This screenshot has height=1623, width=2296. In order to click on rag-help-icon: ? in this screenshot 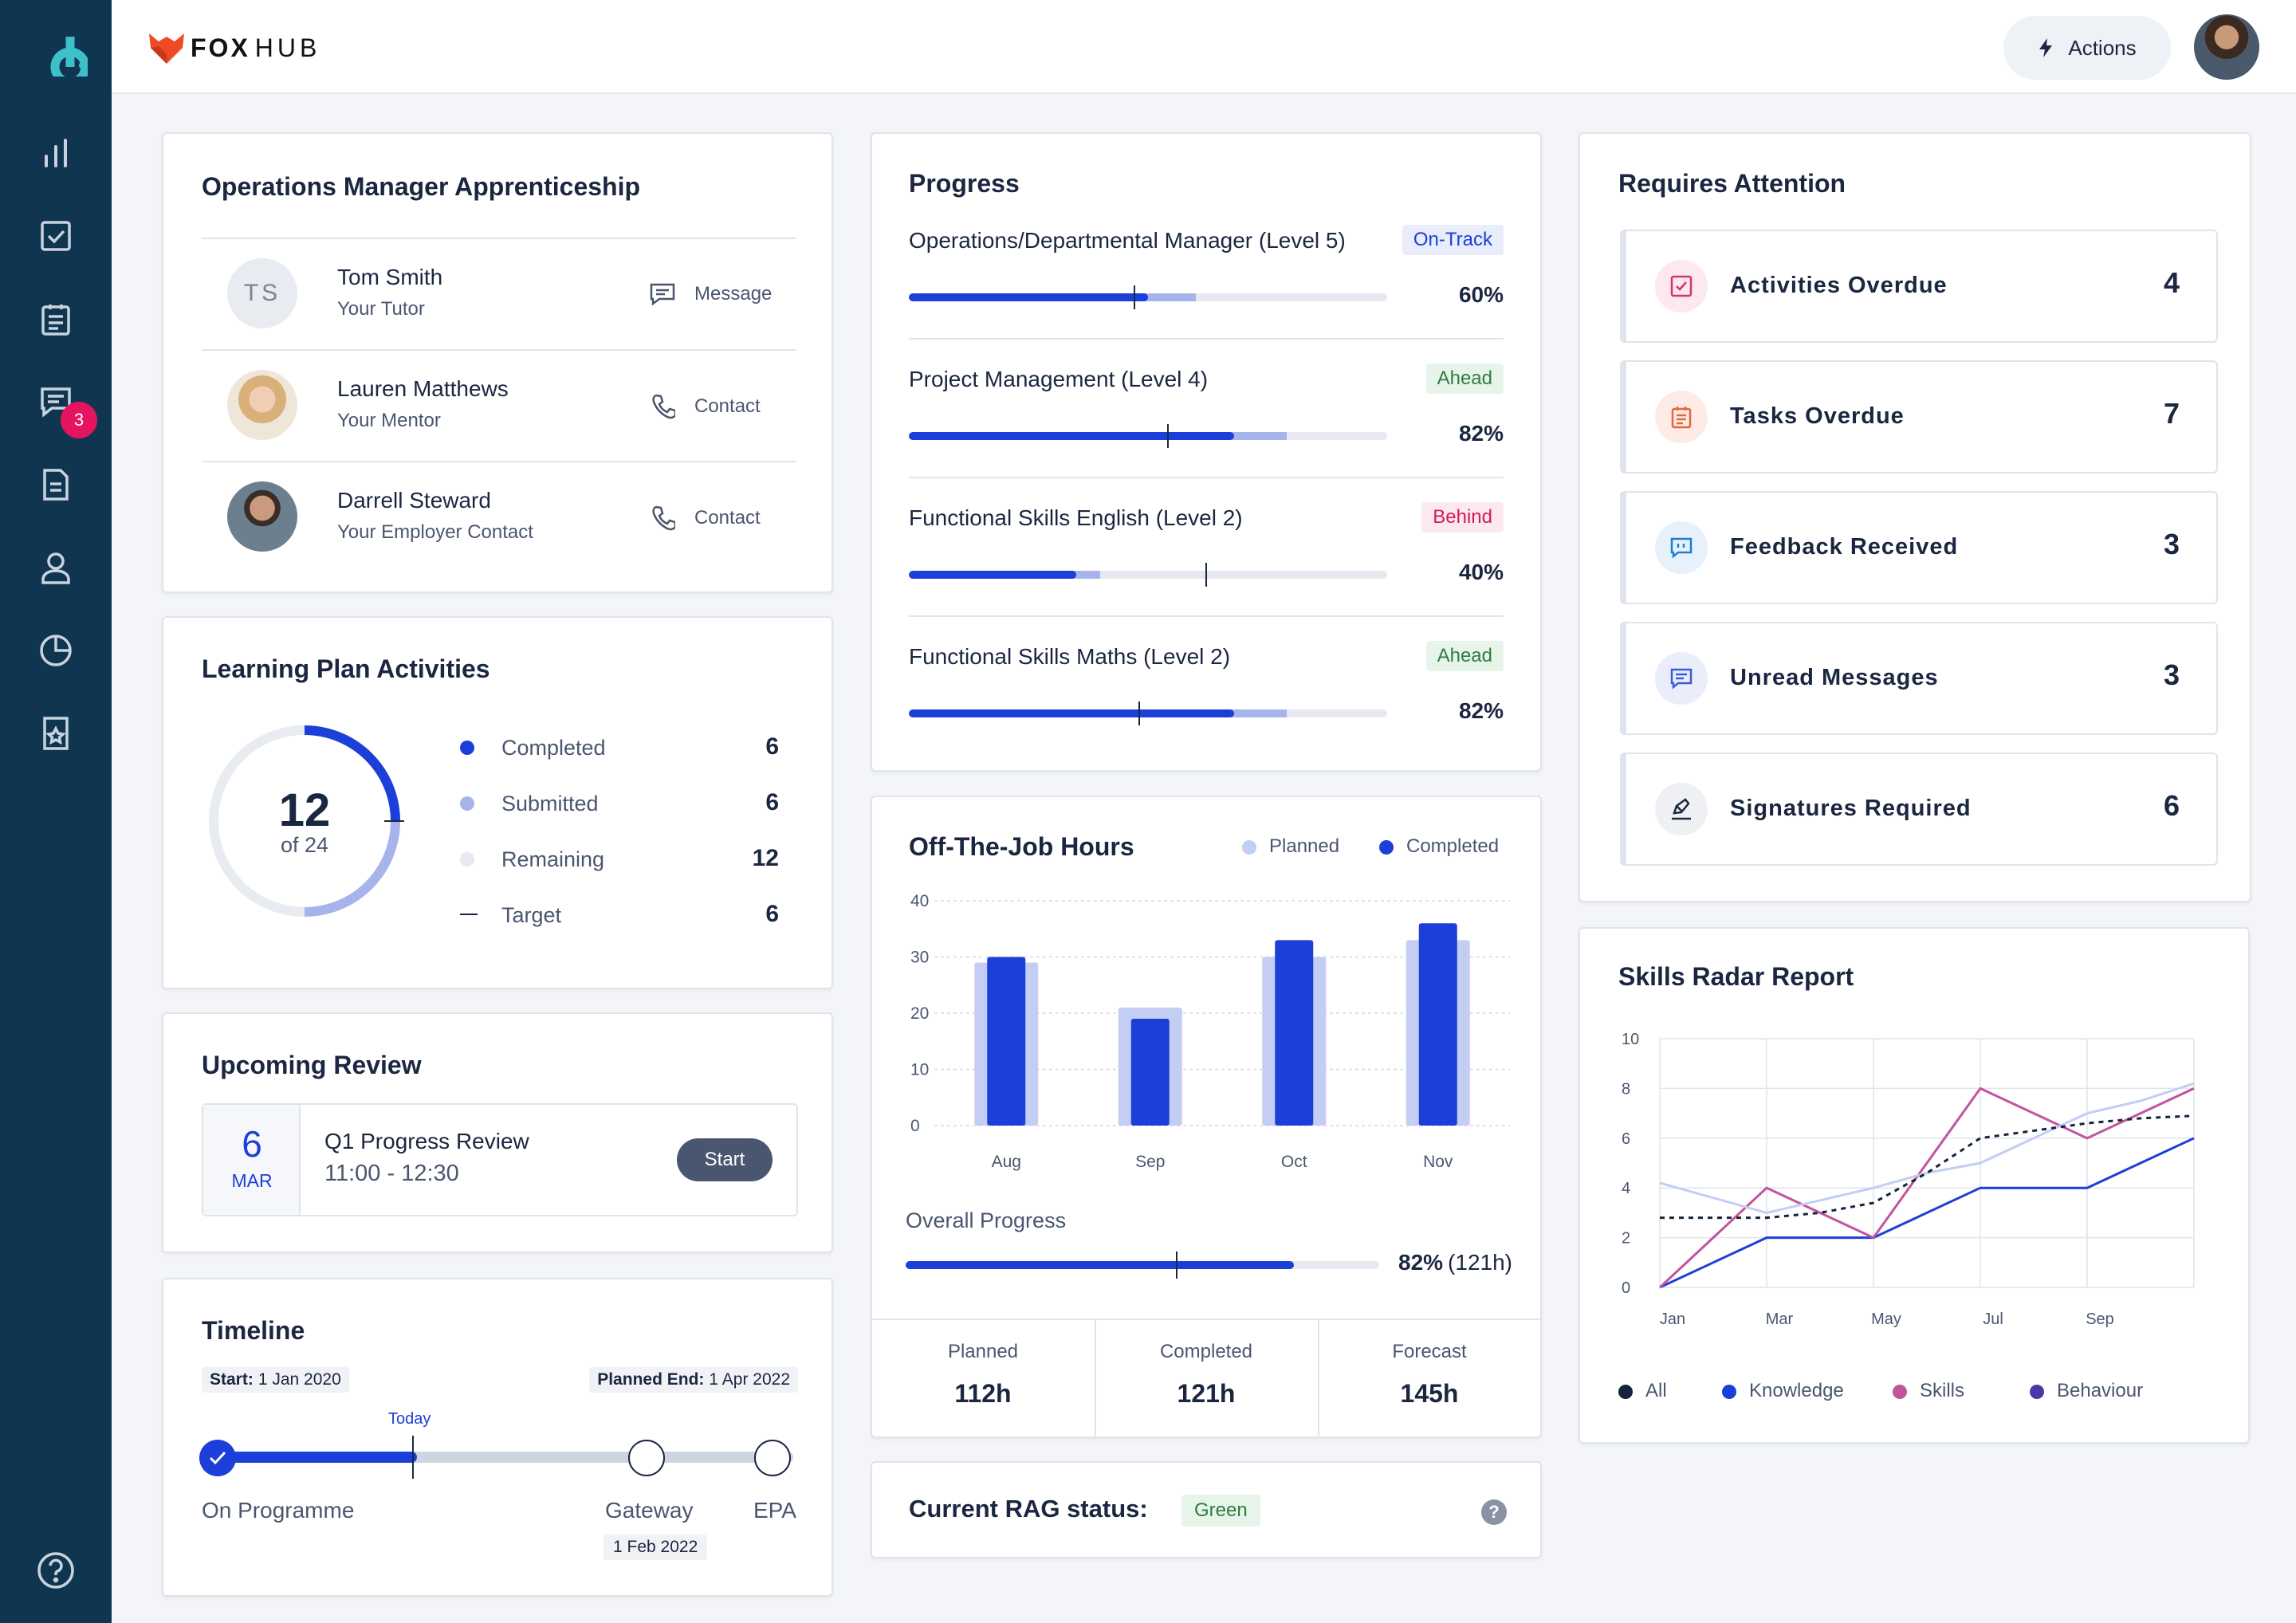, I will do `click(1494, 1512)`.